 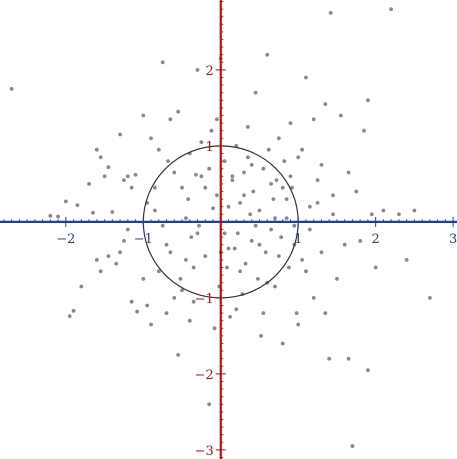 I want to click on y-tick-label: 2, so click(x=209, y=71).